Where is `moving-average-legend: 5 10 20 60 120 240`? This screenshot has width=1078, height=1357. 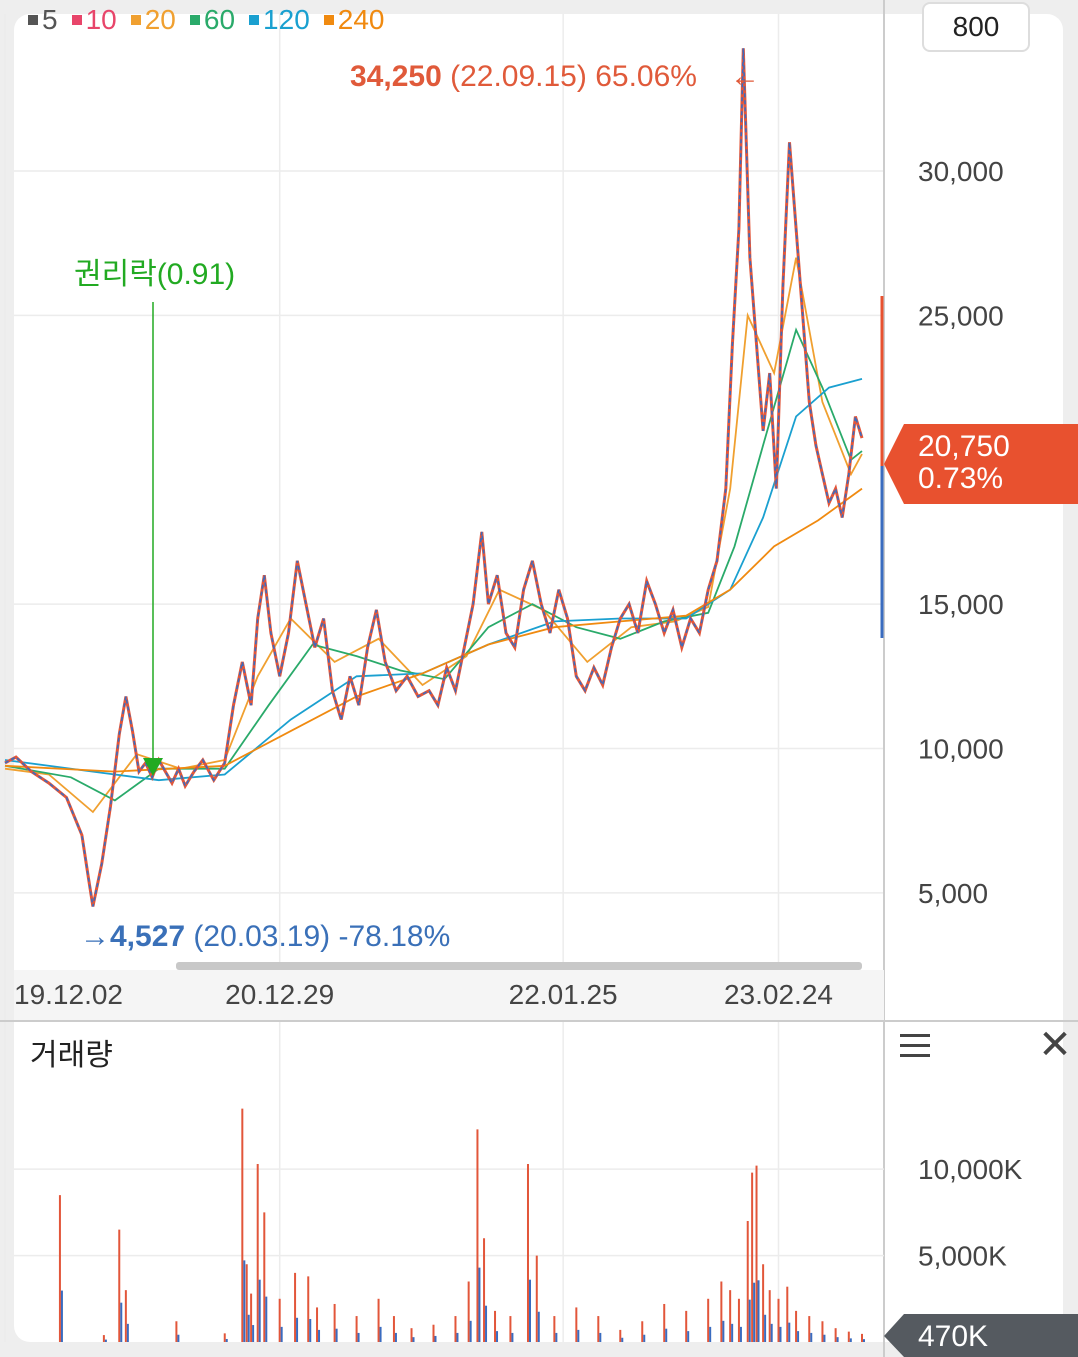 moving-average-legend: 5 10 20 60 120 240 is located at coordinates (206, 20).